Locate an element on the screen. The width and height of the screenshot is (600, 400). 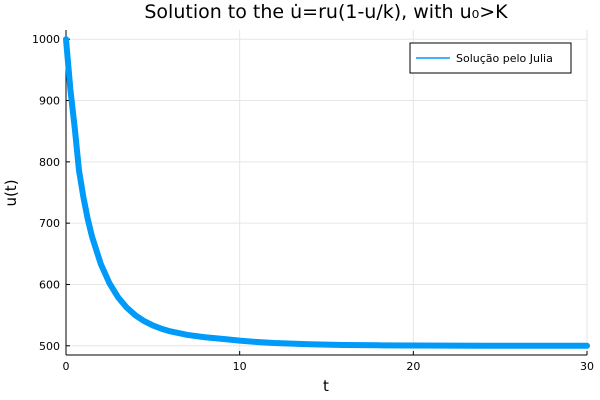
y-tick-label: 900 is located at coordinates (49, 101).